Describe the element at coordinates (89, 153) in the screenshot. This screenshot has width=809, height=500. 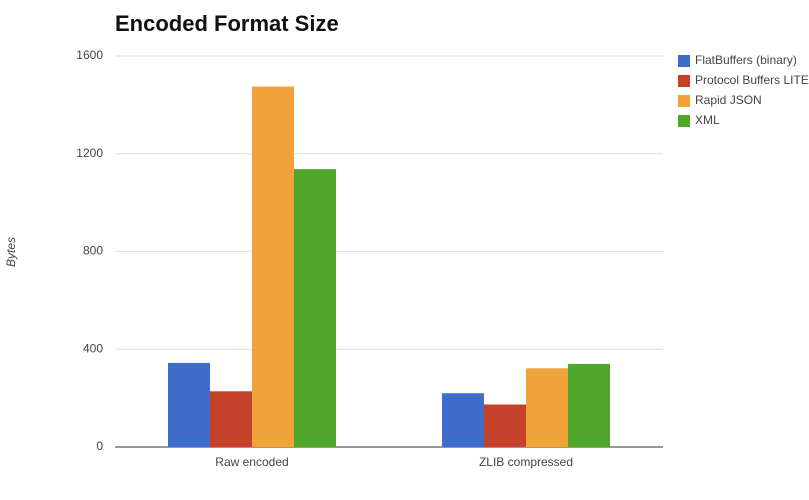
I see `y-tick-label: 1200` at that location.